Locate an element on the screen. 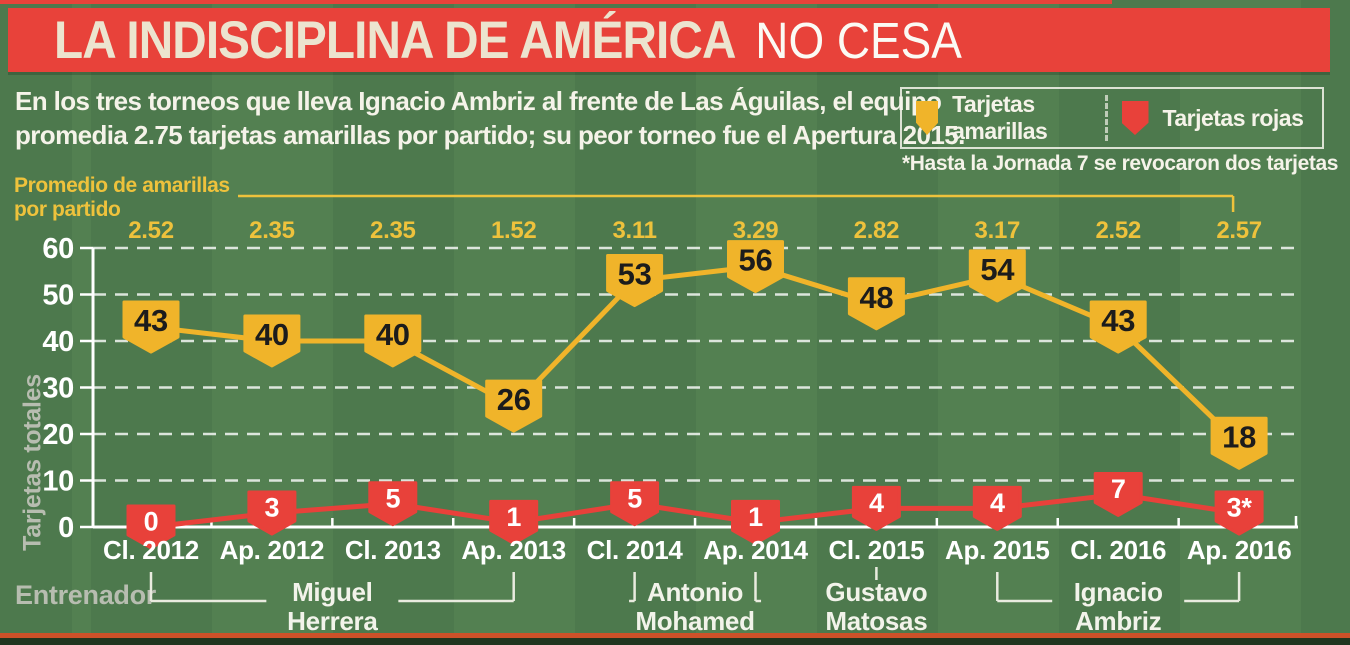  legend-label-red: Tarjetas rojas is located at coordinates (1233, 117).